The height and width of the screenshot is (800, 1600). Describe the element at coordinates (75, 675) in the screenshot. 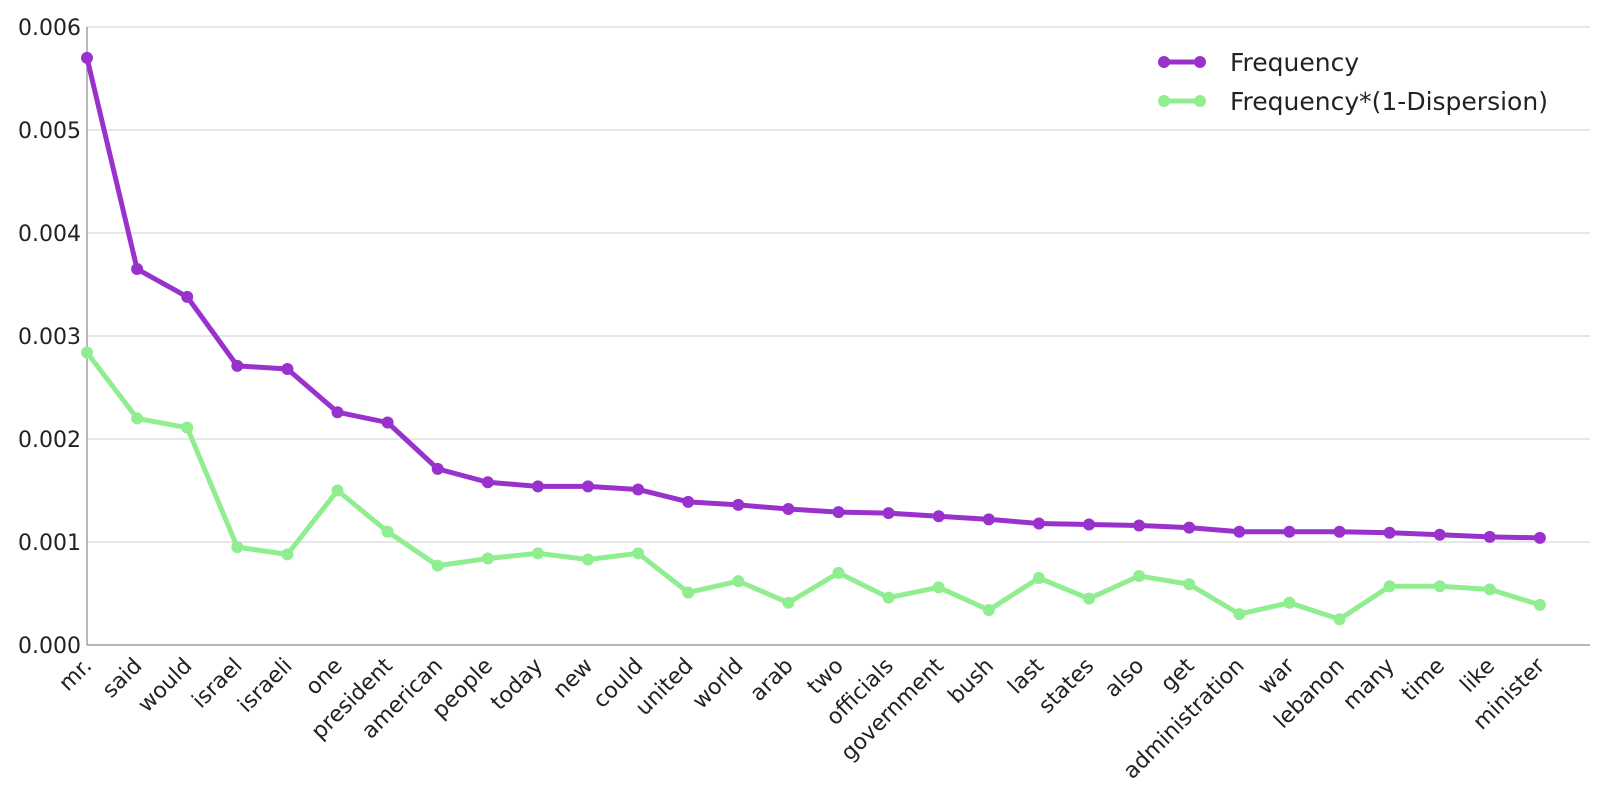

I see `x-tick-label: mr.` at that location.